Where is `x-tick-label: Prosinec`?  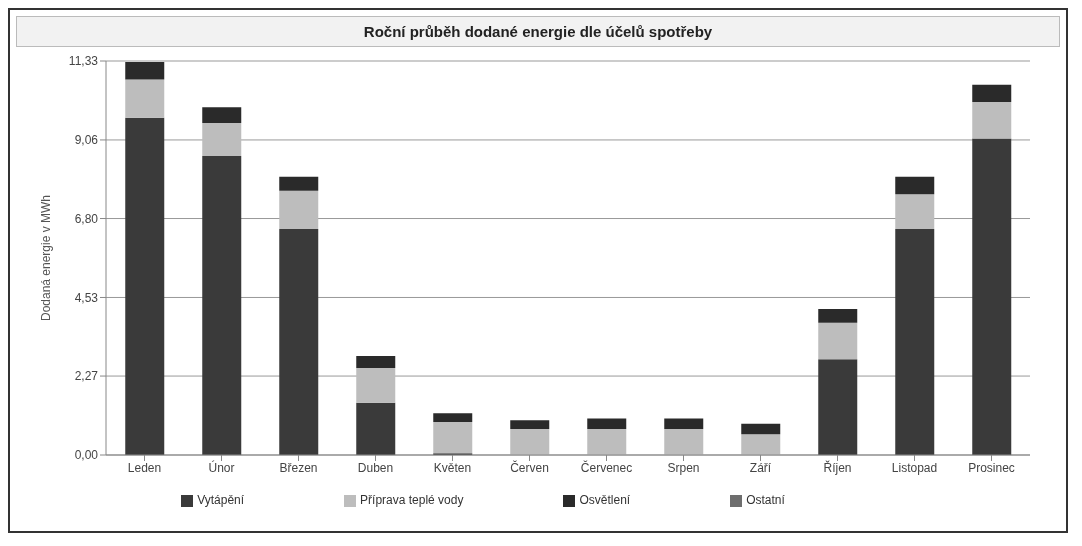
x-tick-label: Prosinec is located at coordinates (991, 467).